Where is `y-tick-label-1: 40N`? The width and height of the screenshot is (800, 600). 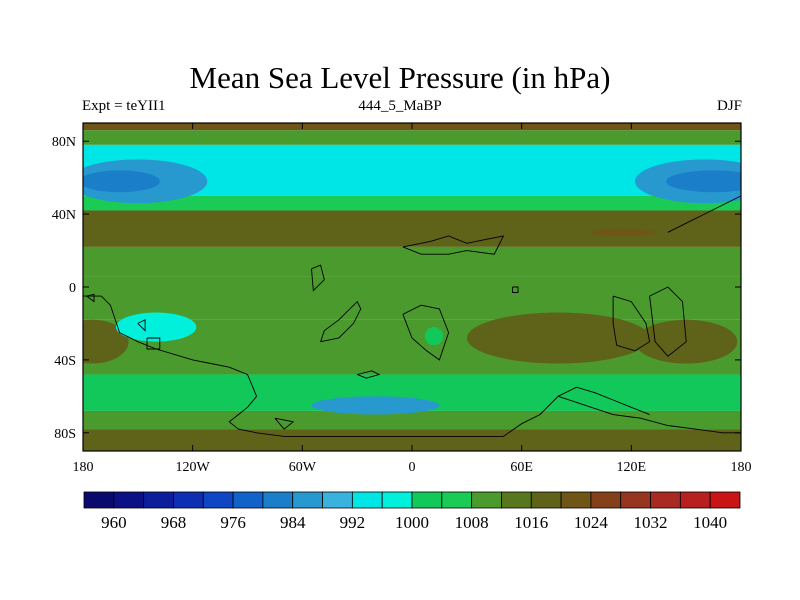 y-tick-label-1: 40N is located at coordinates (64, 215).